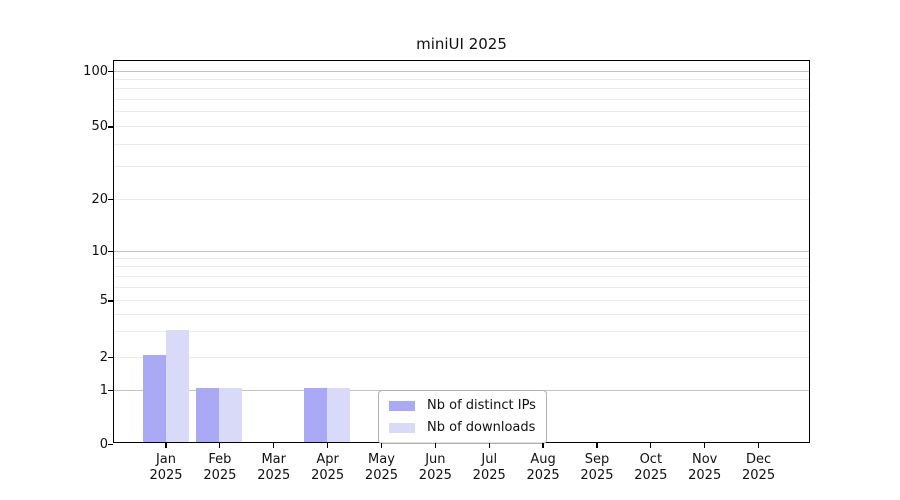 The width and height of the screenshot is (900, 500). What do you see at coordinates (481, 427) in the screenshot?
I see `legend-label-downloads: Nb of downloads` at bounding box center [481, 427].